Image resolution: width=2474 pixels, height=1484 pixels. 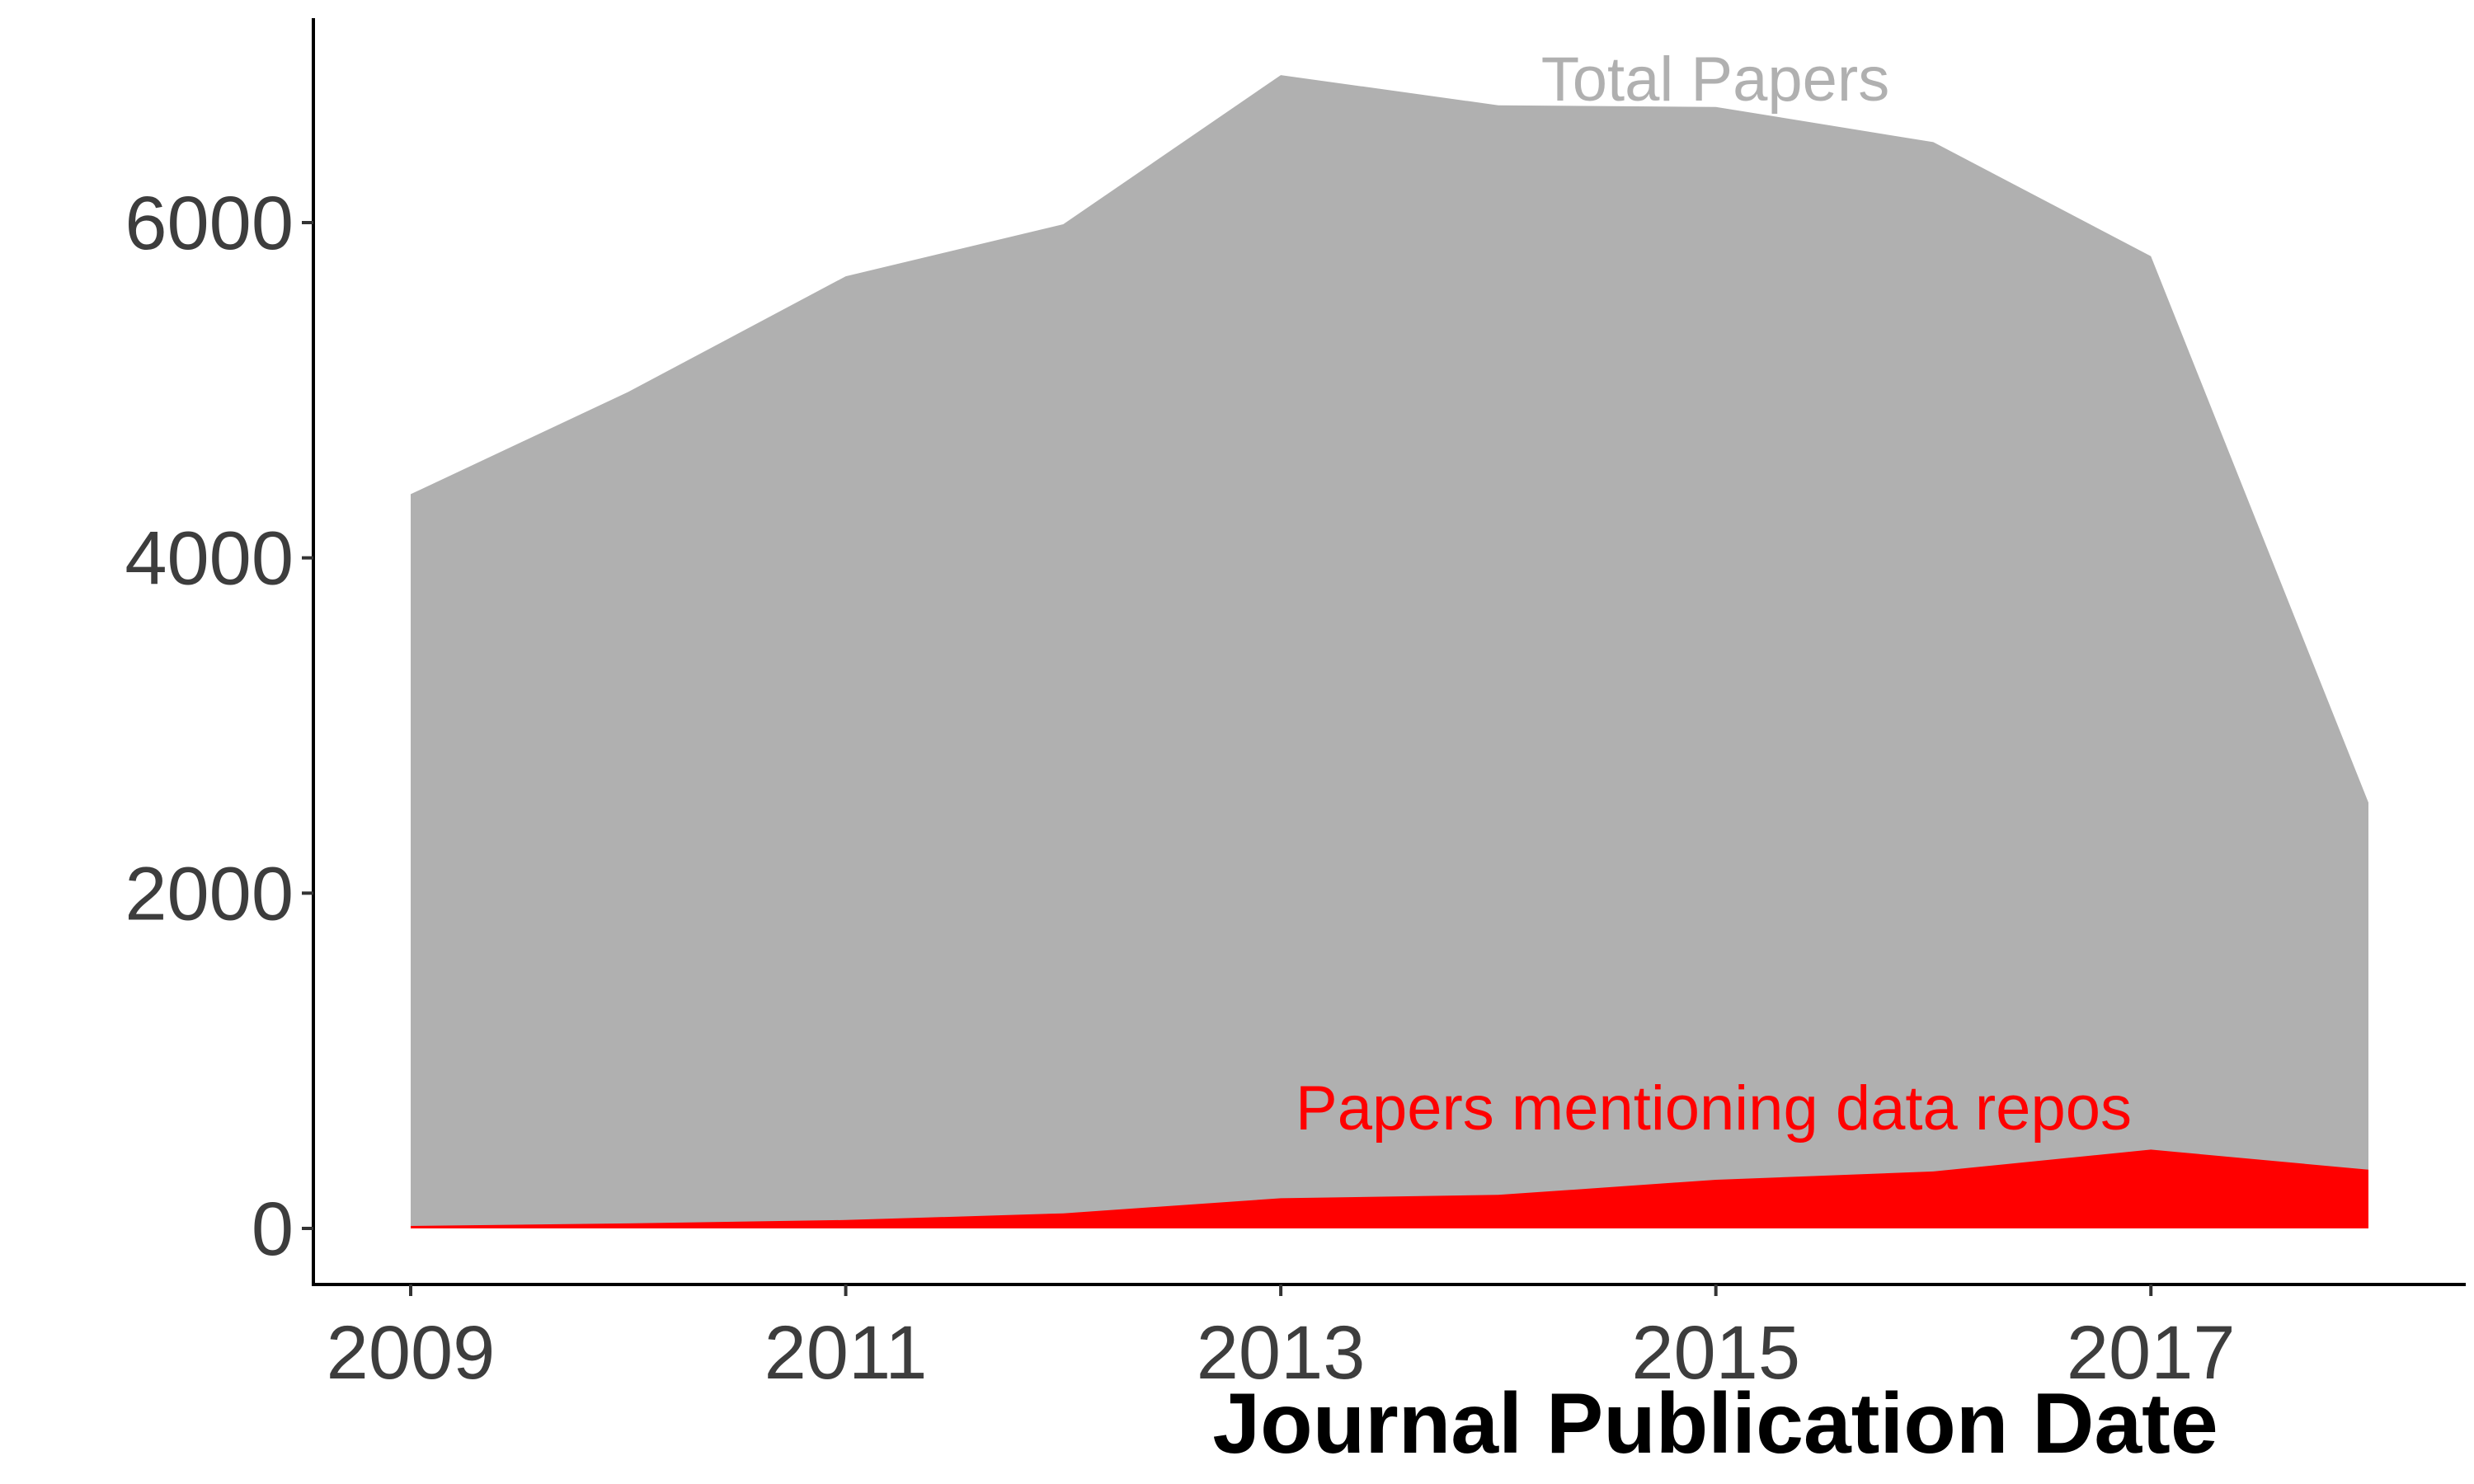 What do you see at coordinates (846, 1353) in the screenshot?
I see `x-tick-label: 2011` at bounding box center [846, 1353].